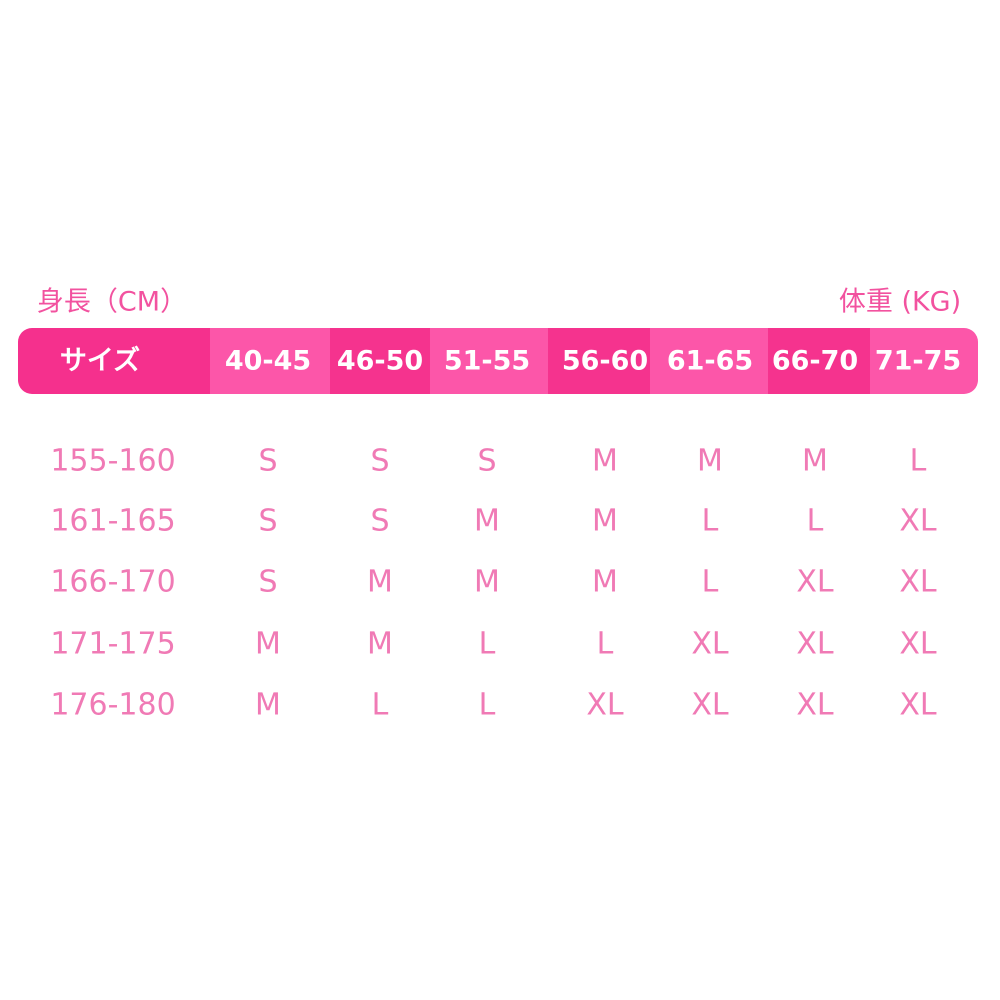 The width and height of the screenshot is (1000, 1000). I want to click on header-text: 66-70, so click(815, 361).